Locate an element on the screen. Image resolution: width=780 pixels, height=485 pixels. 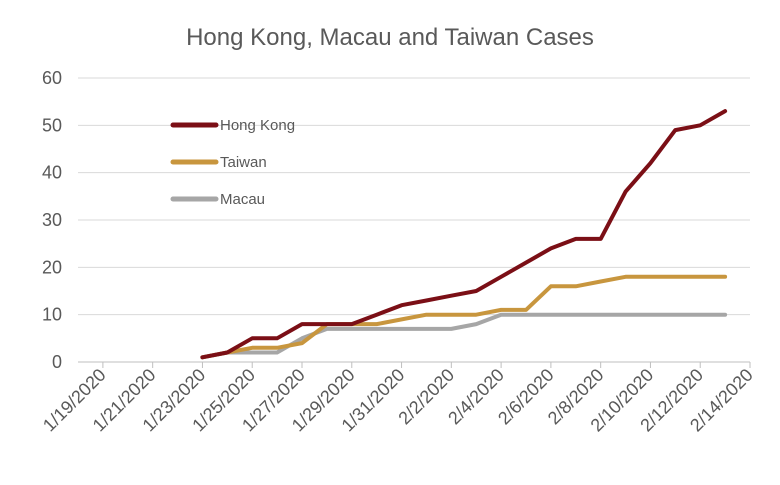
y-tick-label: 10 is located at coordinates (52, 315).